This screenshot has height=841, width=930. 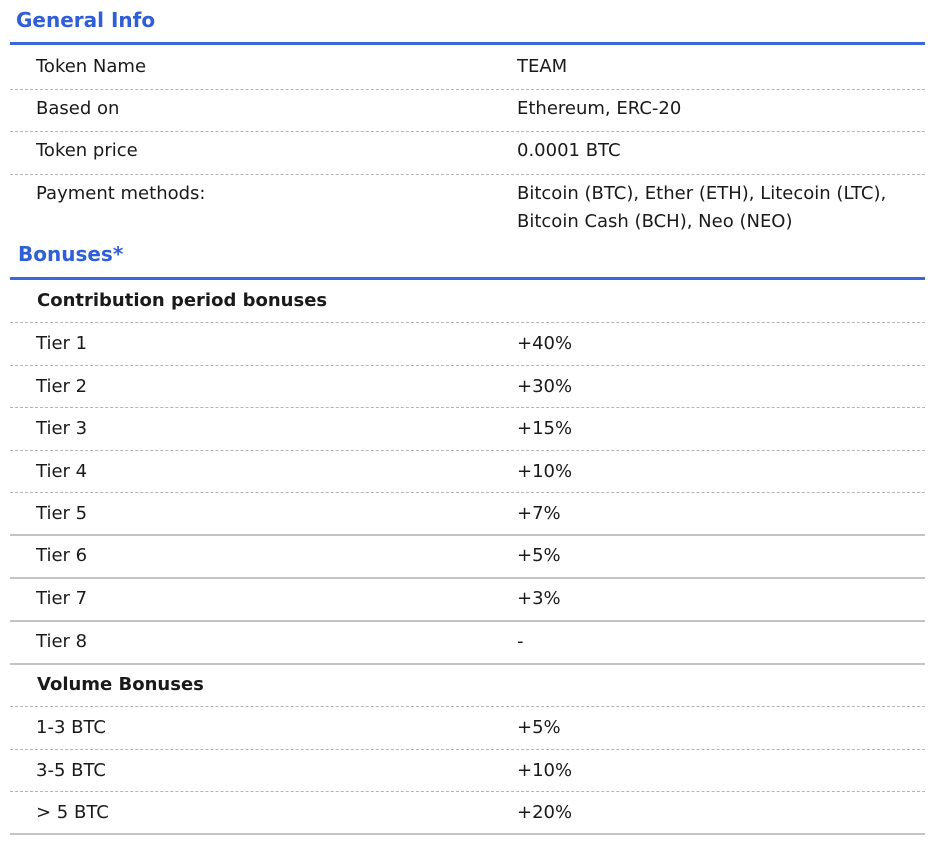 I want to click on table-row: Tier 3 +15%, so click(x=467, y=429).